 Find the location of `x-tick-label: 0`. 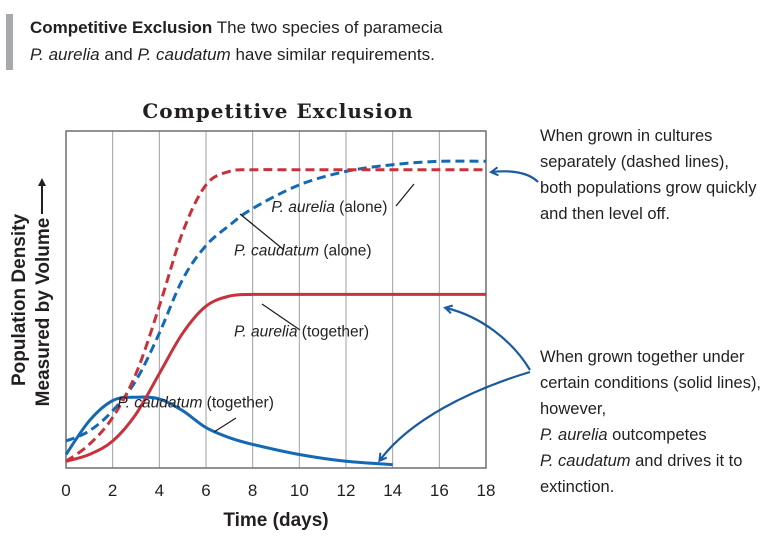

x-tick-label: 0 is located at coordinates (65, 490).